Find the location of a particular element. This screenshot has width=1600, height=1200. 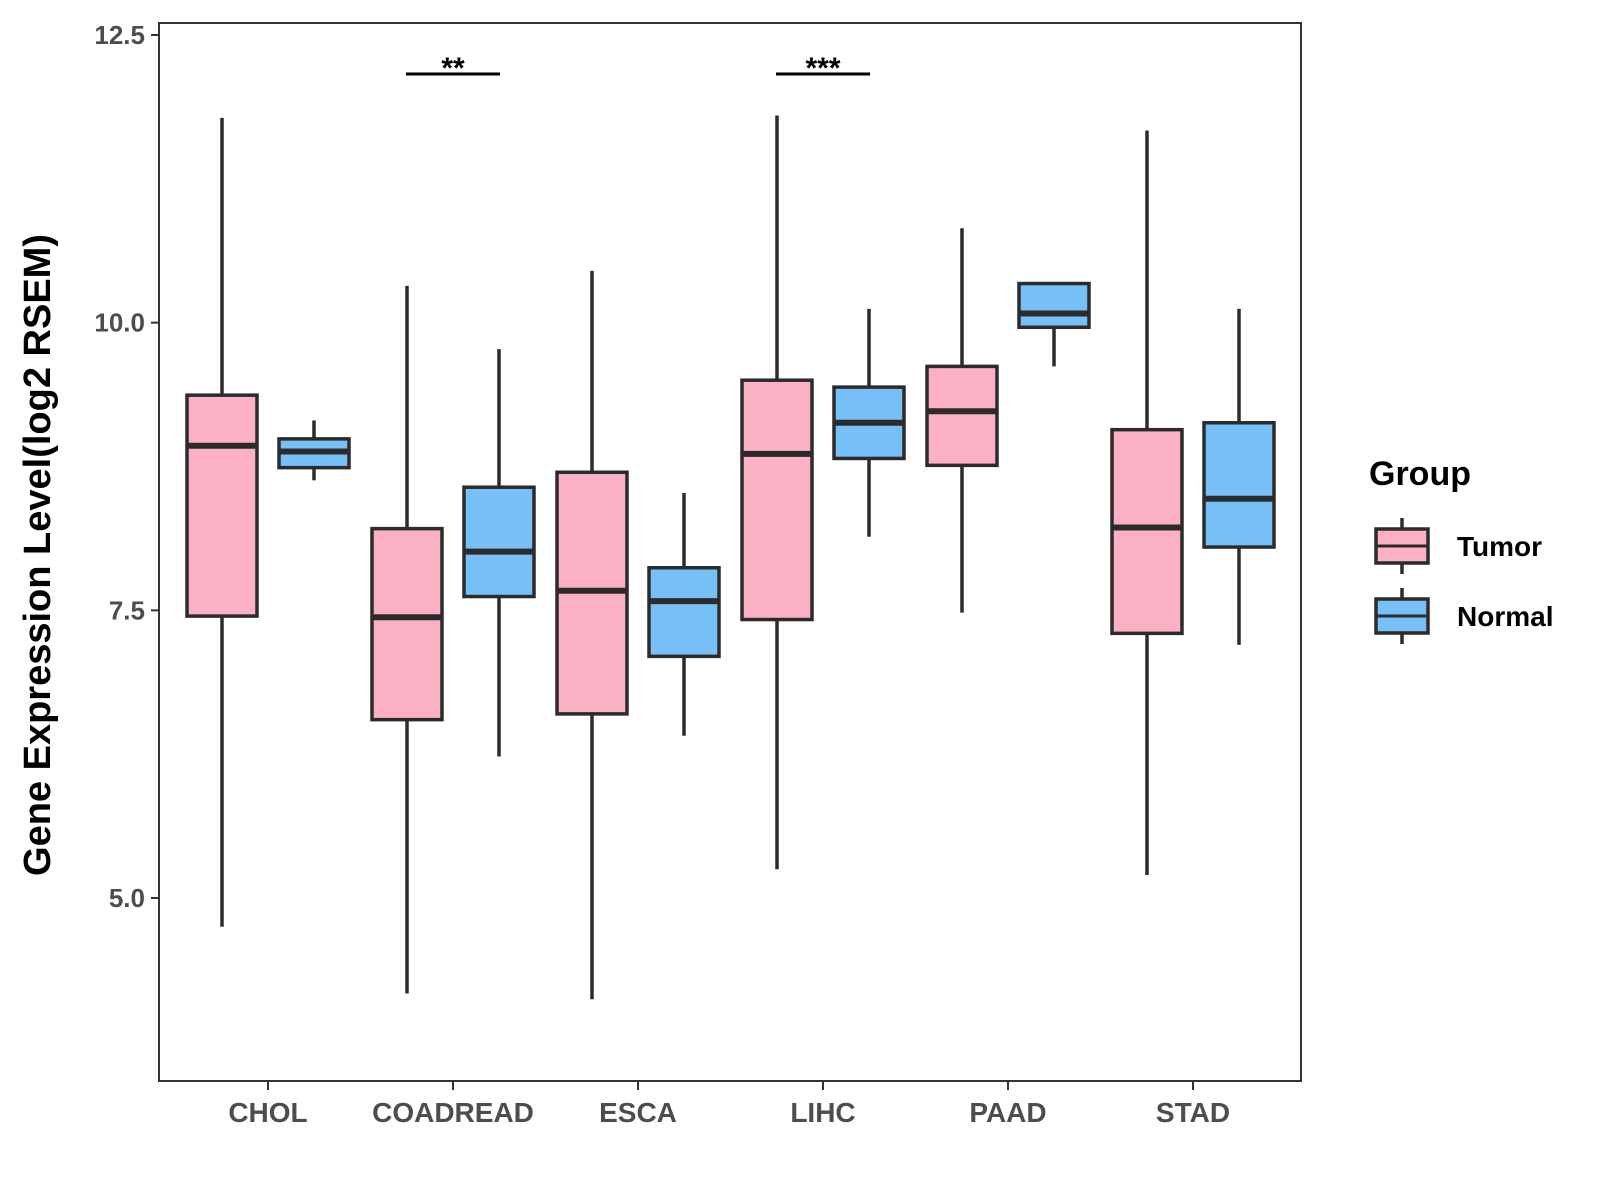

y-axis-label: Gene Expression Level(log2 RSEM) is located at coordinates (38, 555).